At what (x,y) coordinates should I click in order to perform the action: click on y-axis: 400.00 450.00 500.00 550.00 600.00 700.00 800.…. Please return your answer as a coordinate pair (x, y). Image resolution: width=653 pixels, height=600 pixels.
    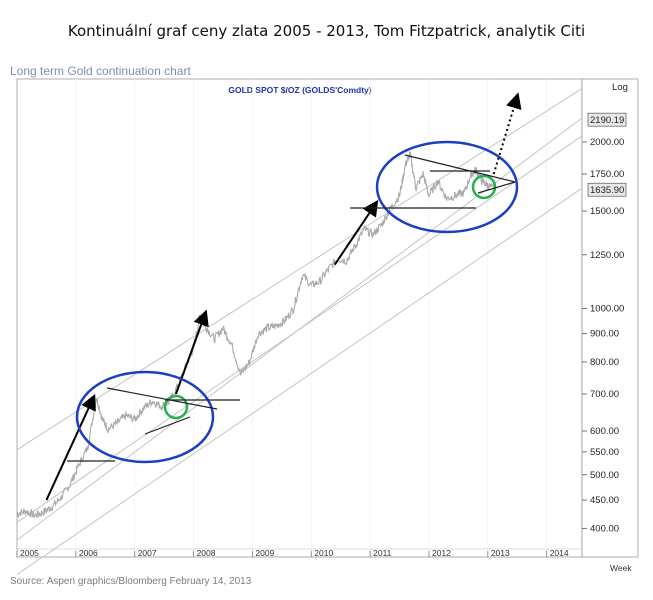
    Looking at the image, I should click on (604, 323).